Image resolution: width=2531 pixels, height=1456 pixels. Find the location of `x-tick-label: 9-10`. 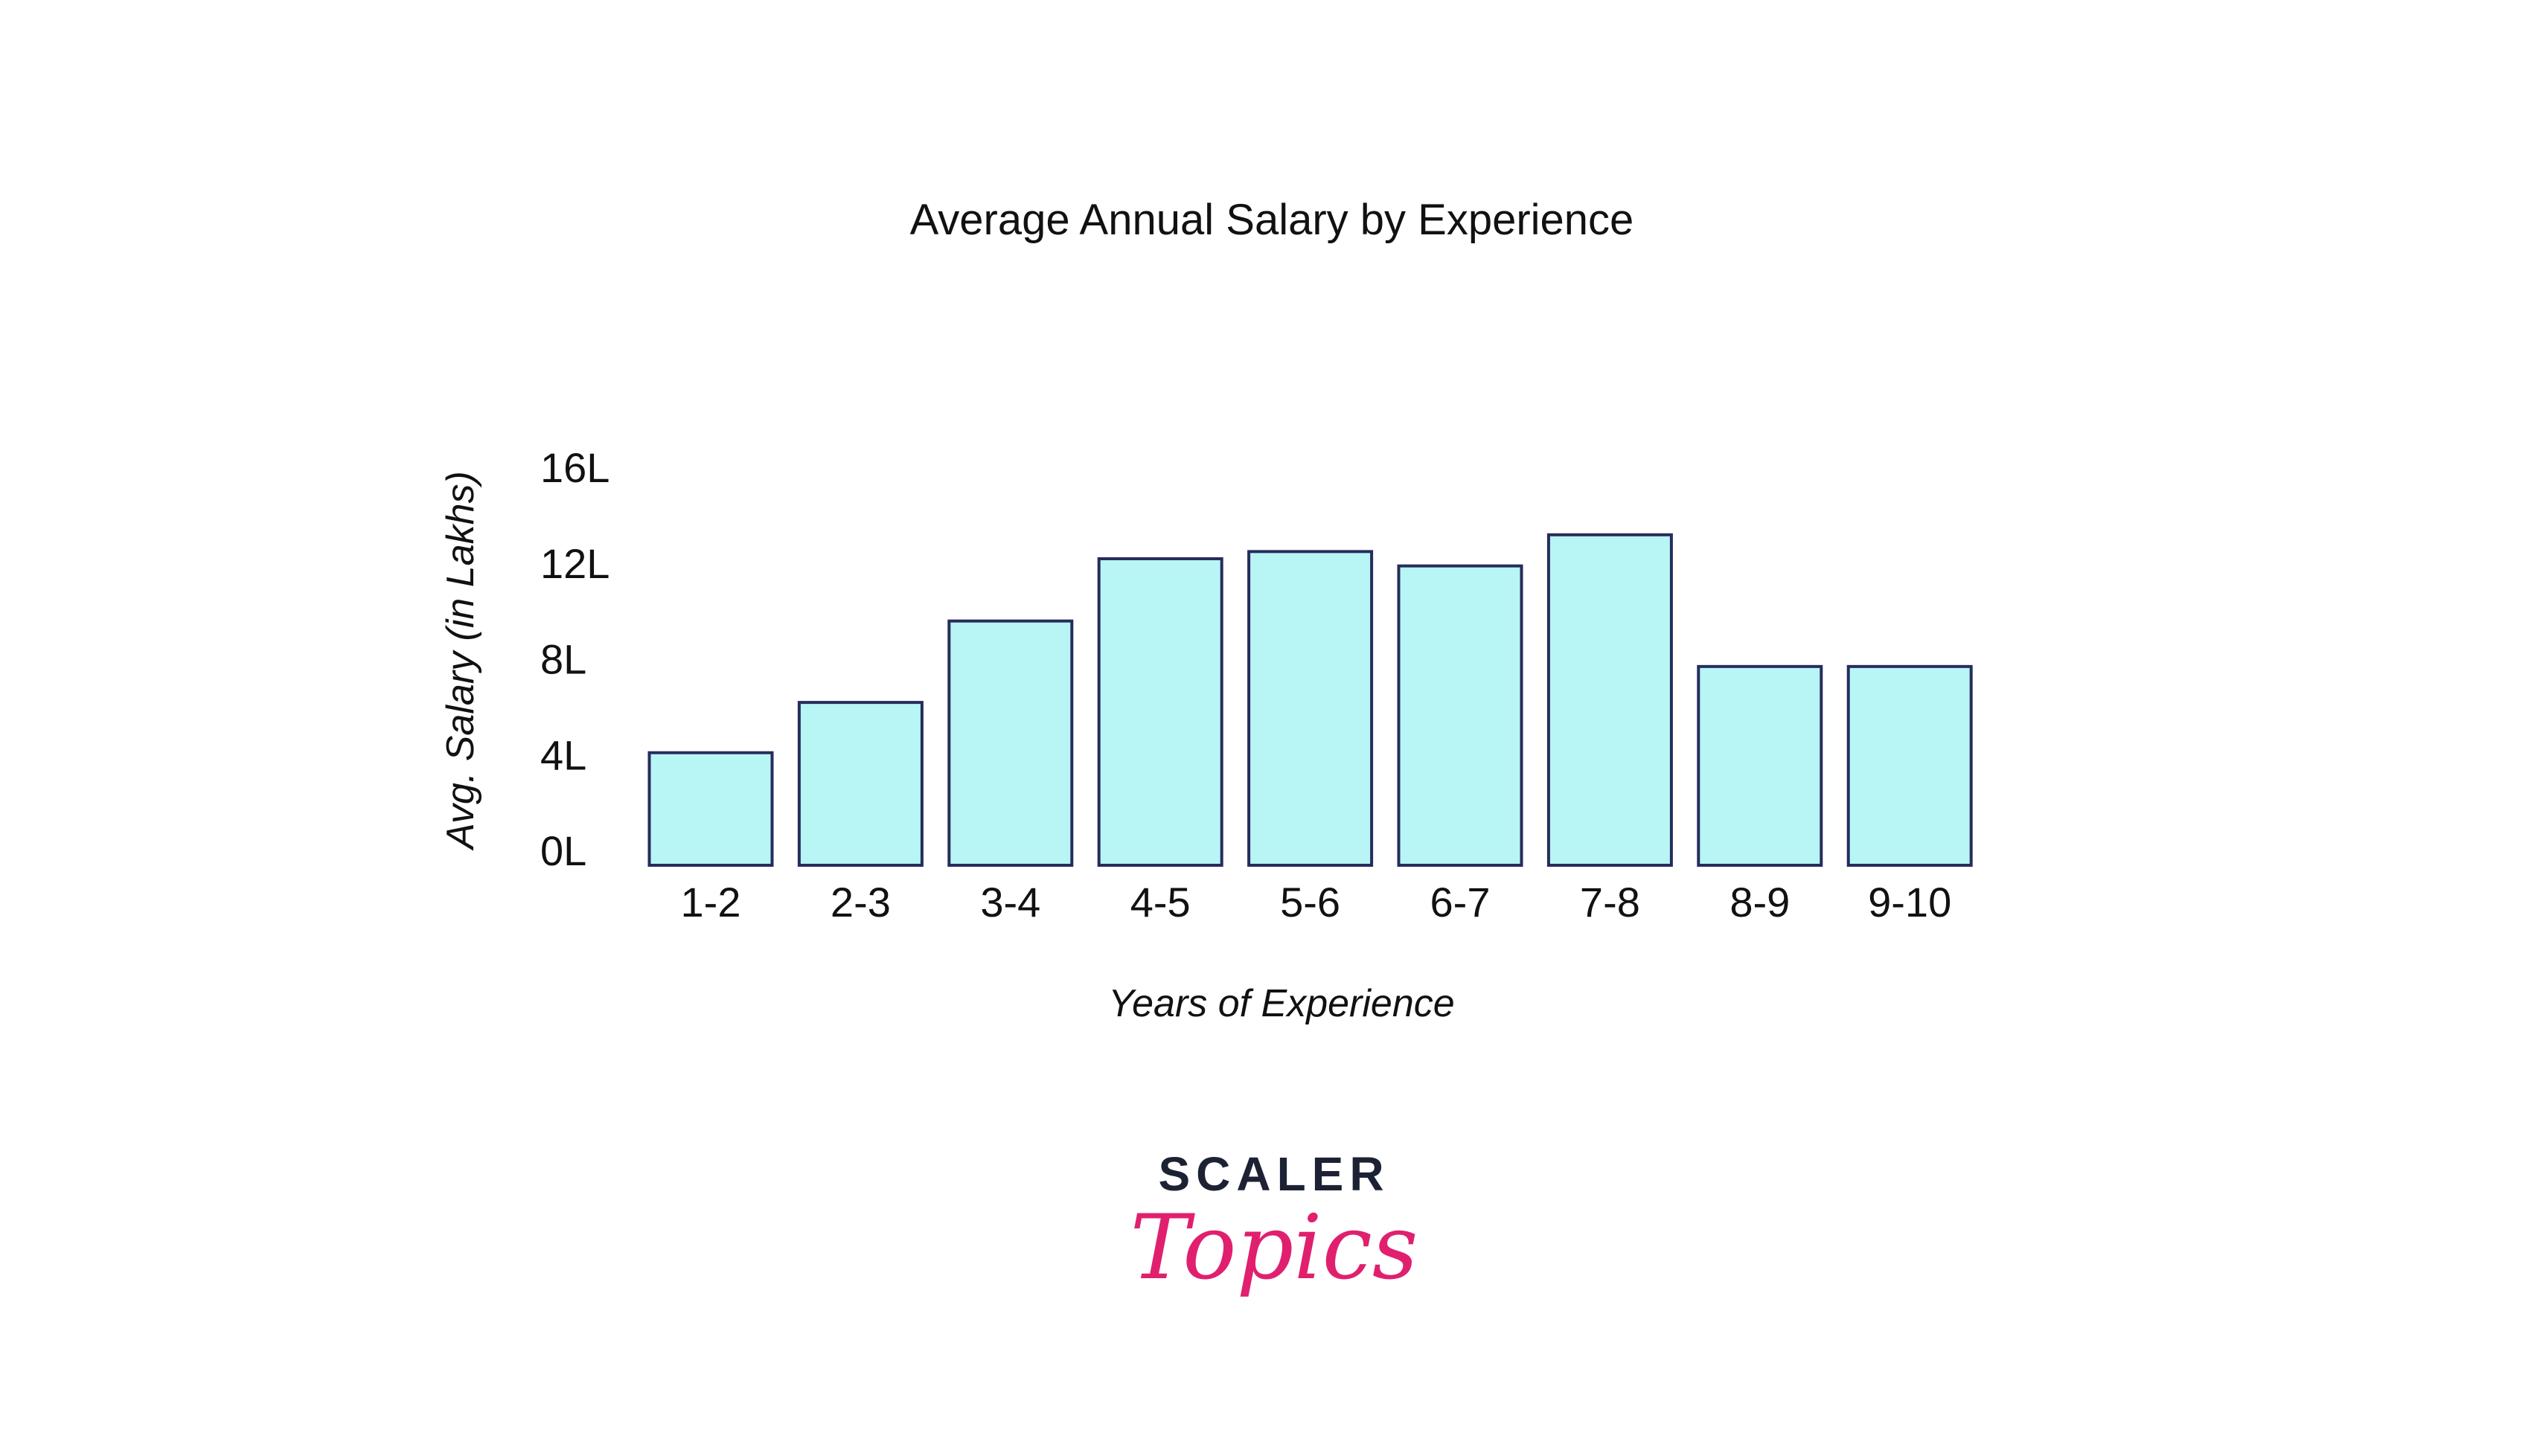

x-tick-label: 9-10 is located at coordinates (1909, 902).